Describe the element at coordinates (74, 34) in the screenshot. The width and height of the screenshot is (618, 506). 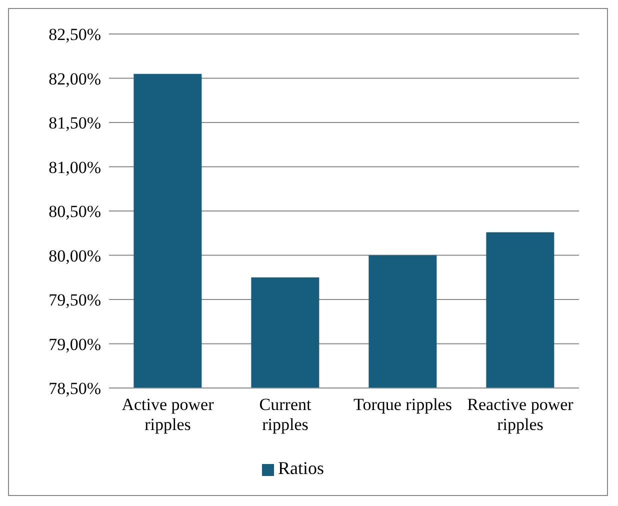
I see `y-tick-label: 82,50%` at that location.